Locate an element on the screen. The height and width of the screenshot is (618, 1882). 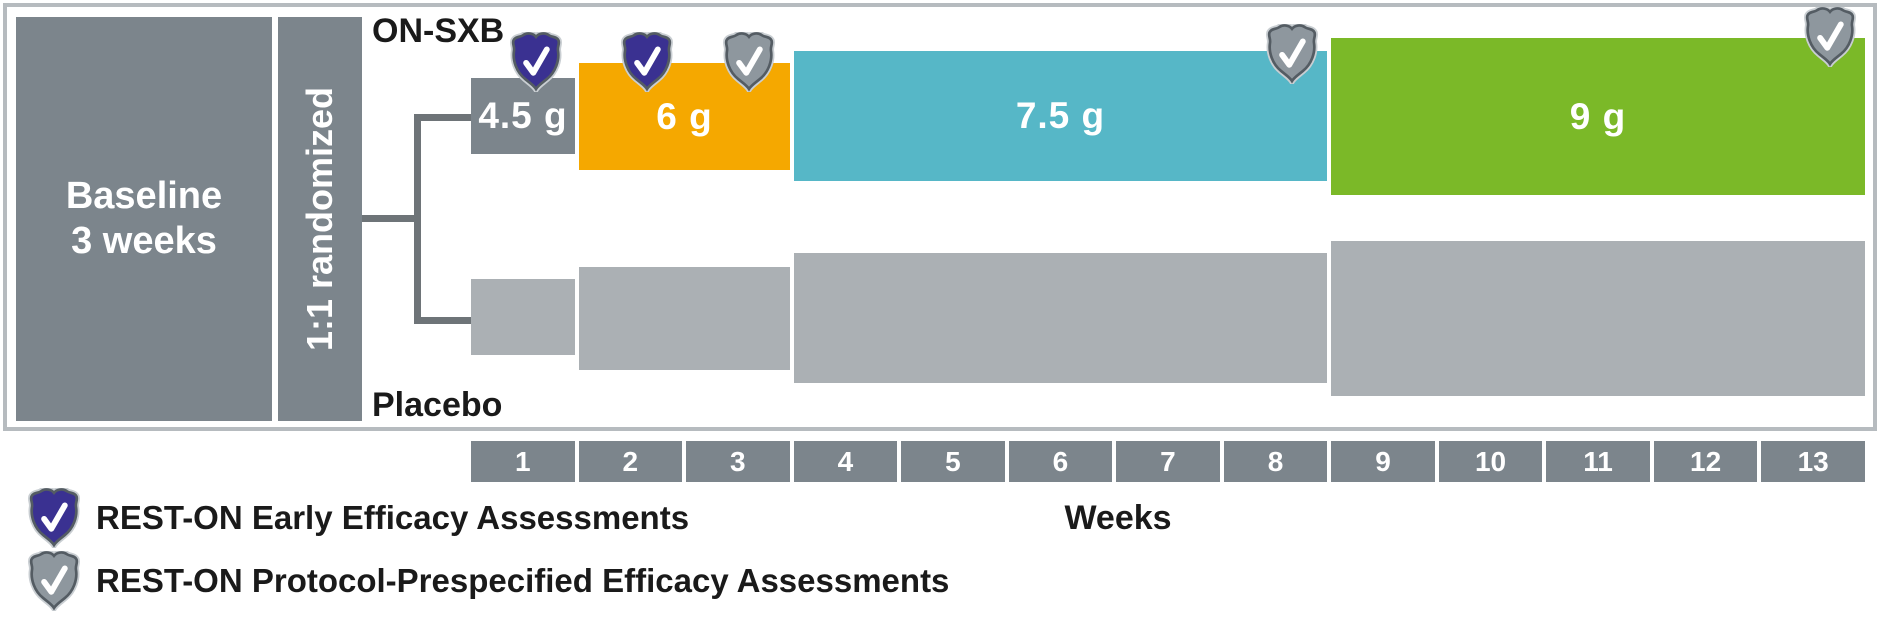
randomized-label: 1:1 randomized is located at coordinates (319, 219).